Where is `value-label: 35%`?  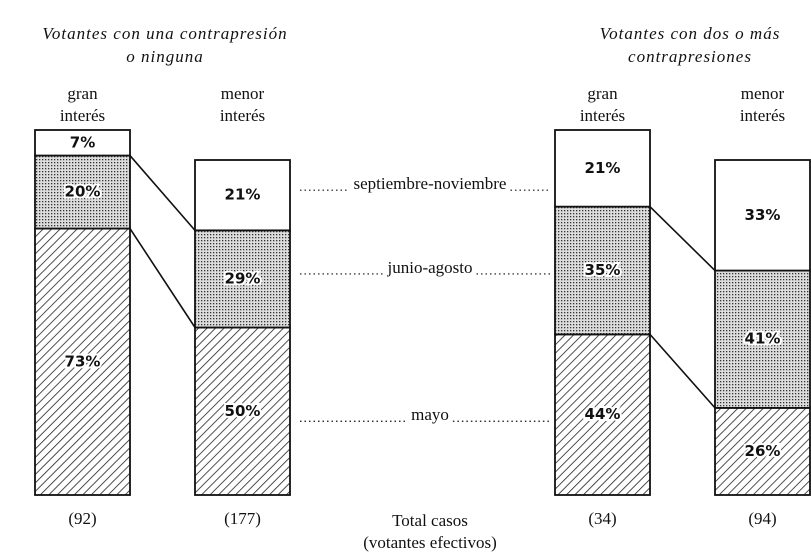 value-label: 35% is located at coordinates (603, 270).